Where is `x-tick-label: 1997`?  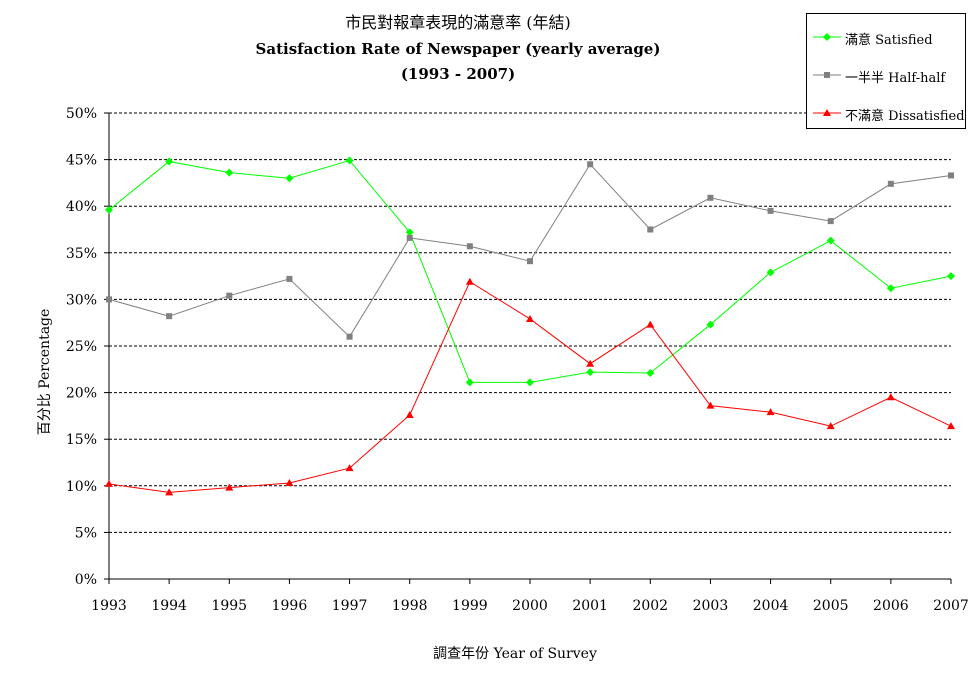 x-tick-label: 1997 is located at coordinates (350, 606).